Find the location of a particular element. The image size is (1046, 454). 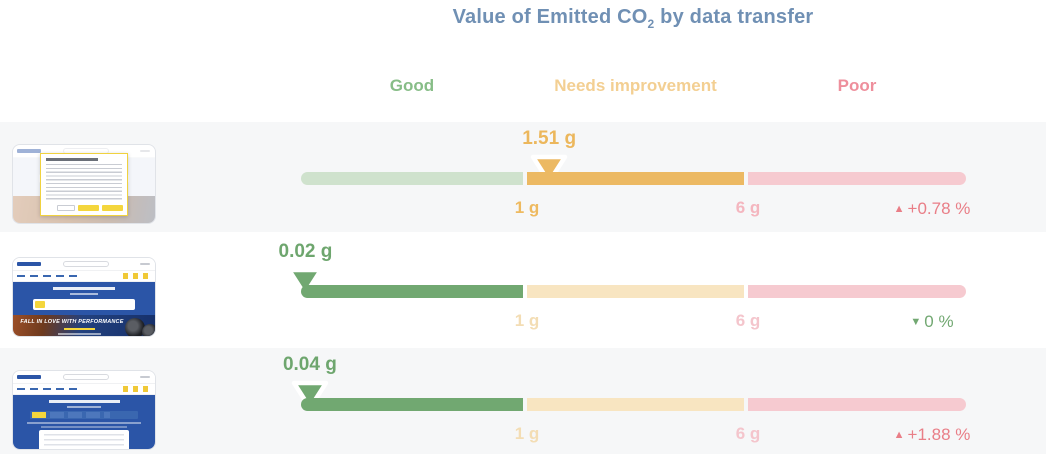

gauge-value: 0.04 g is located at coordinates (309, 364).